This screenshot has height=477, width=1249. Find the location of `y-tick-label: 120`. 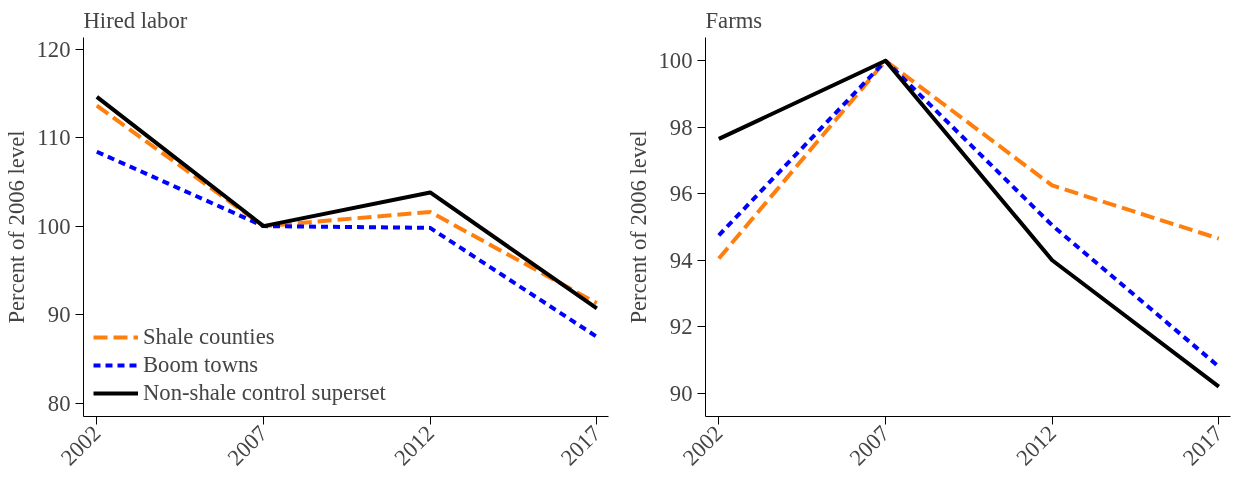

y-tick-label: 120 is located at coordinates (53, 49).